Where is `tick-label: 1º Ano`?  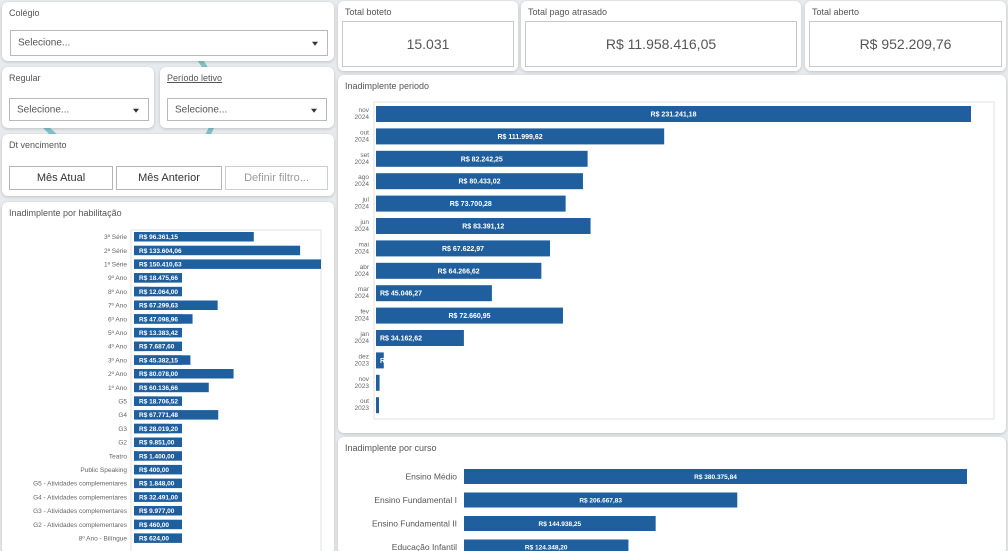 tick-label: 1º Ano is located at coordinates (117, 388).